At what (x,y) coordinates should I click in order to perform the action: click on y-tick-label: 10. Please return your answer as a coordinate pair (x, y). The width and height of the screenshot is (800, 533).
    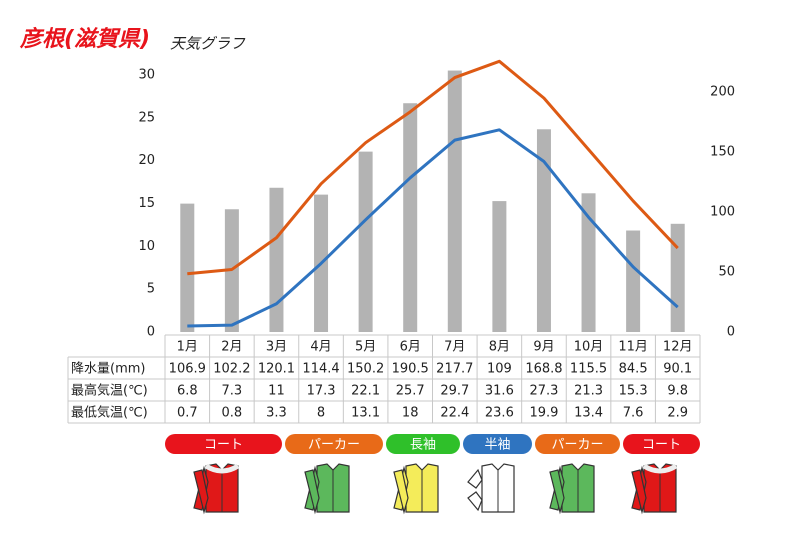
    Looking at the image, I should click on (146, 246).